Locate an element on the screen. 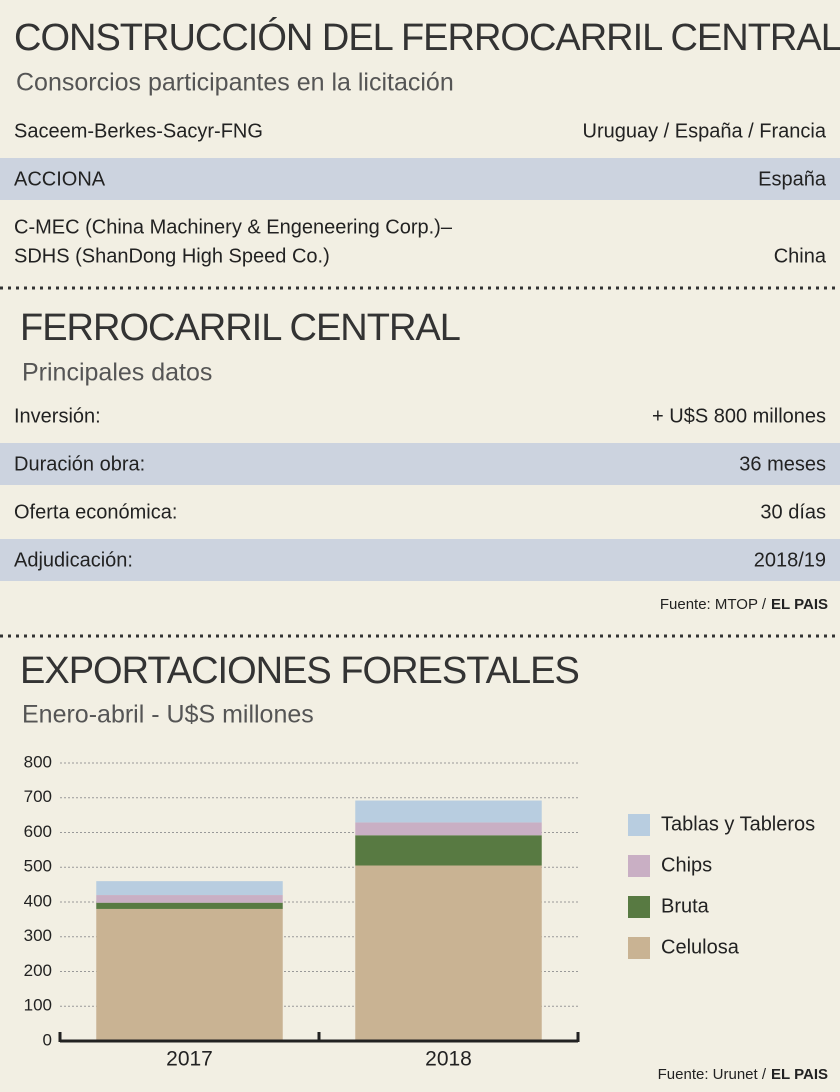 This screenshot has height=1092, width=840. legend-label: Bruta is located at coordinates (685, 906).